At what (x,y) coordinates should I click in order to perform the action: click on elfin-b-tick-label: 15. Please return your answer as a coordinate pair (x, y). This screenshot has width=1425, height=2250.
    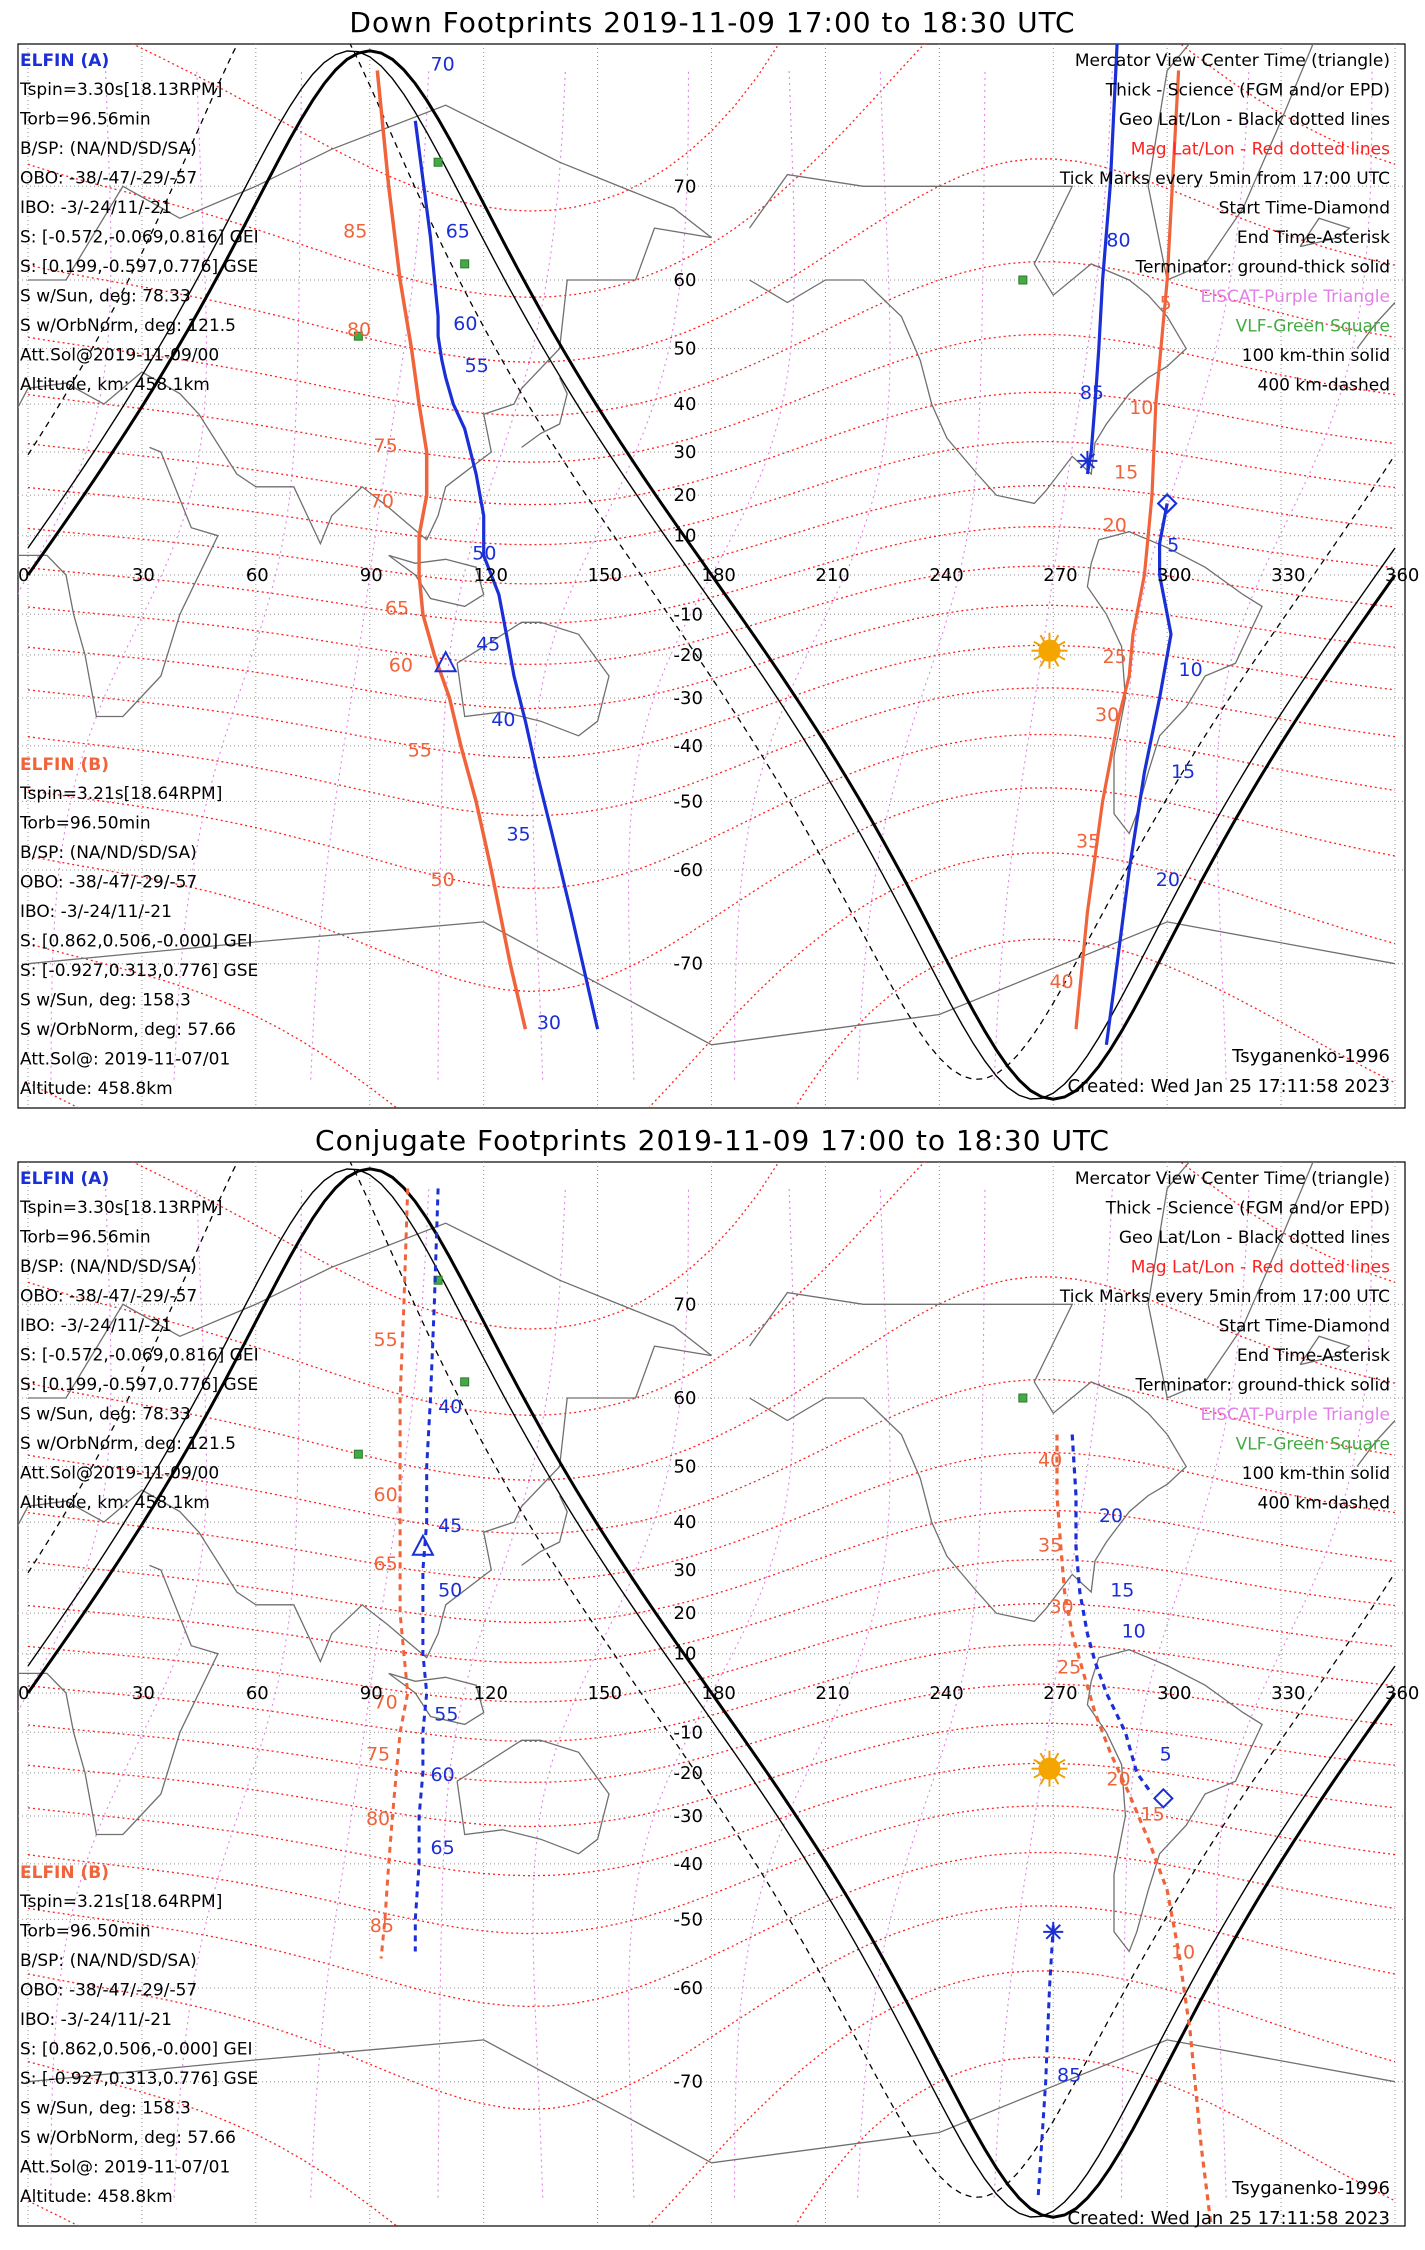
    Looking at the image, I should click on (1153, 1815).